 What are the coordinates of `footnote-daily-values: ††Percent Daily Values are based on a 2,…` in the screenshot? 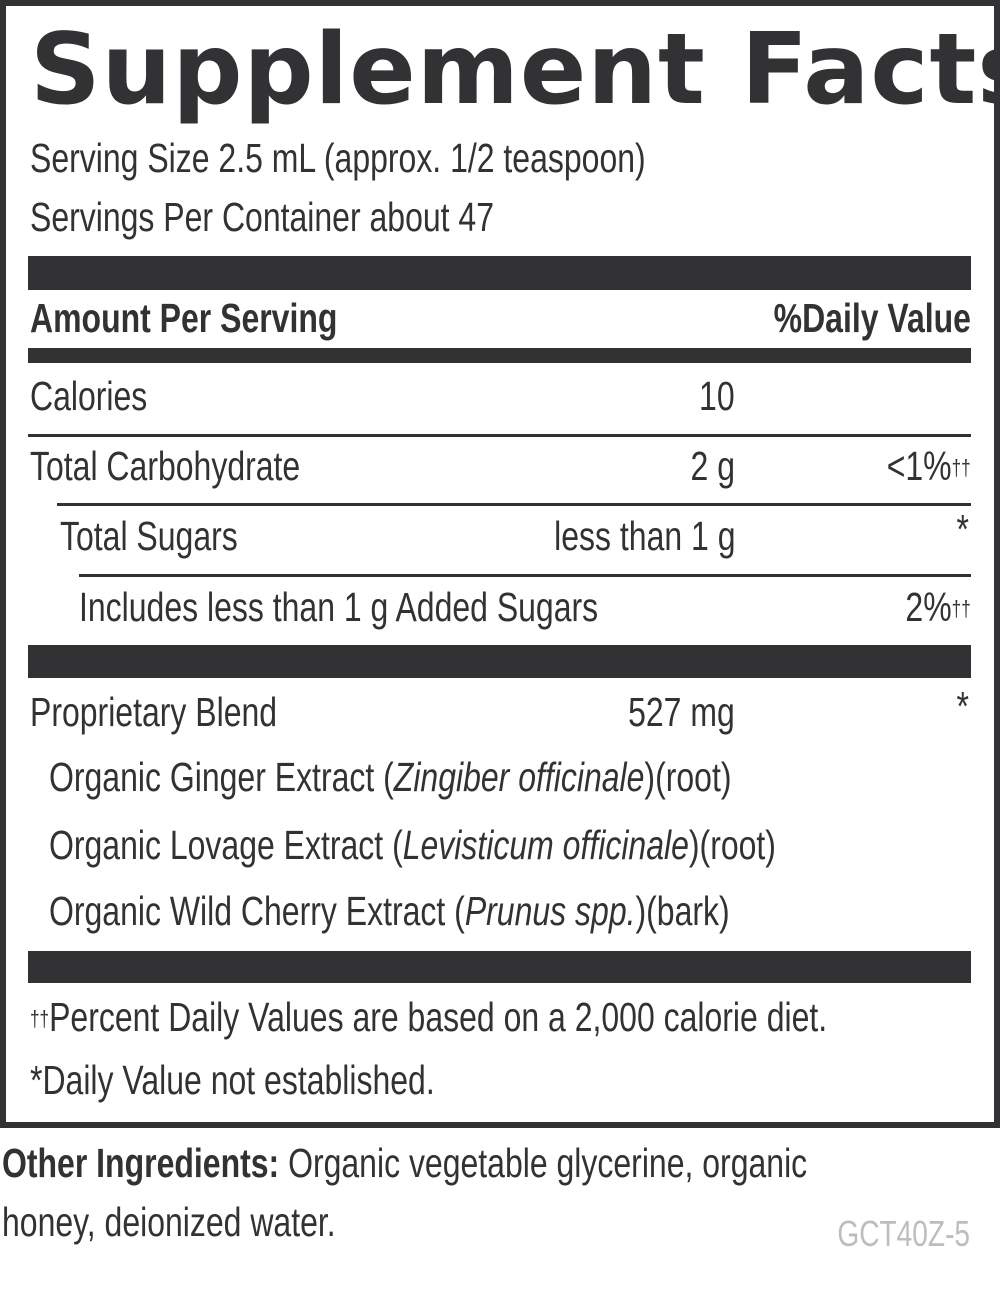 It's located at (429, 1017).